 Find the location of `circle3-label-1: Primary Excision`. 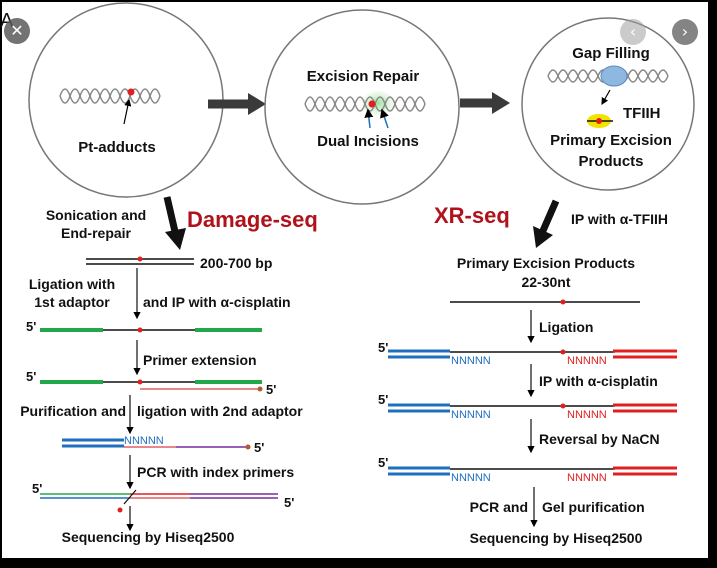

circle3-label-1: Primary Excision is located at coordinates (611, 140).